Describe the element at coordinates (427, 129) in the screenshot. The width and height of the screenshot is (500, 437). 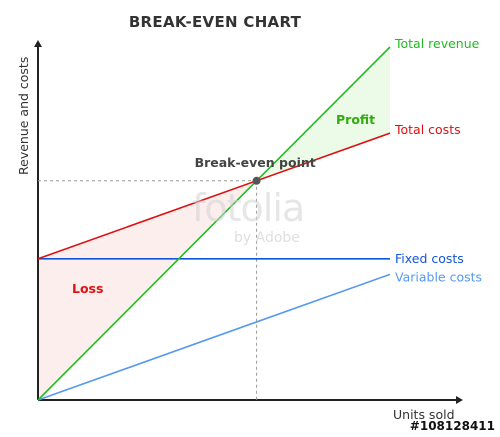
I see `series-label-total-costs: Total costs` at that location.